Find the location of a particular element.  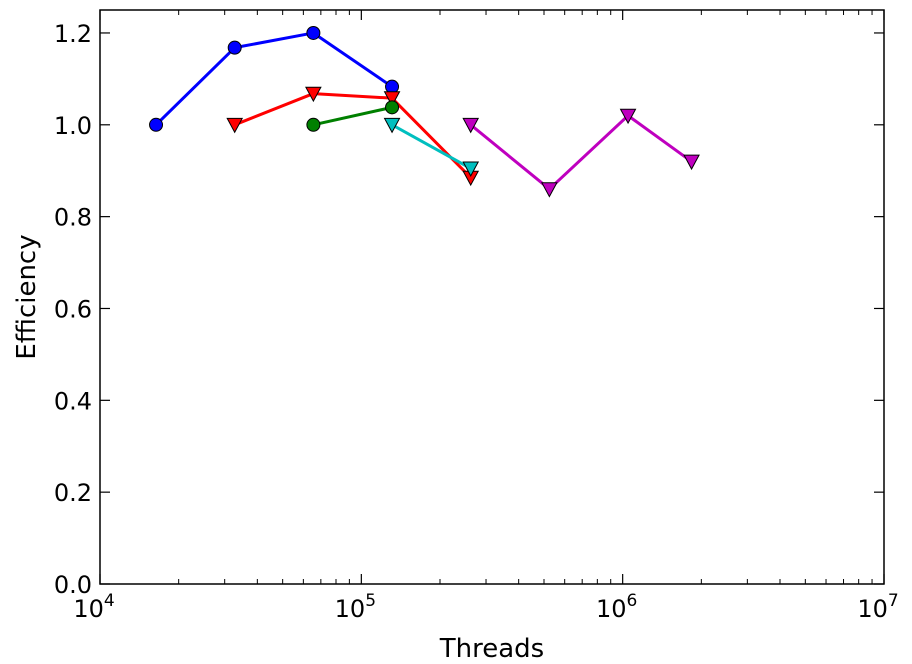

y-tick-label: 0.8 is located at coordinates (73, 218).